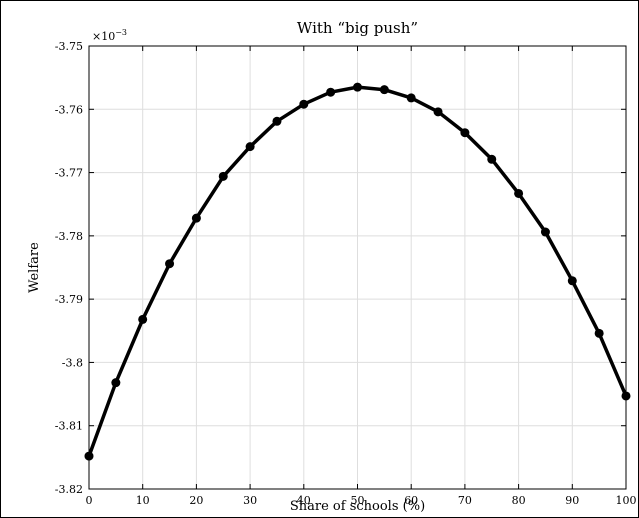 This screenshot has width=639, height=518. I want to click on y-tick-label: -3.82, so click(69, 489).